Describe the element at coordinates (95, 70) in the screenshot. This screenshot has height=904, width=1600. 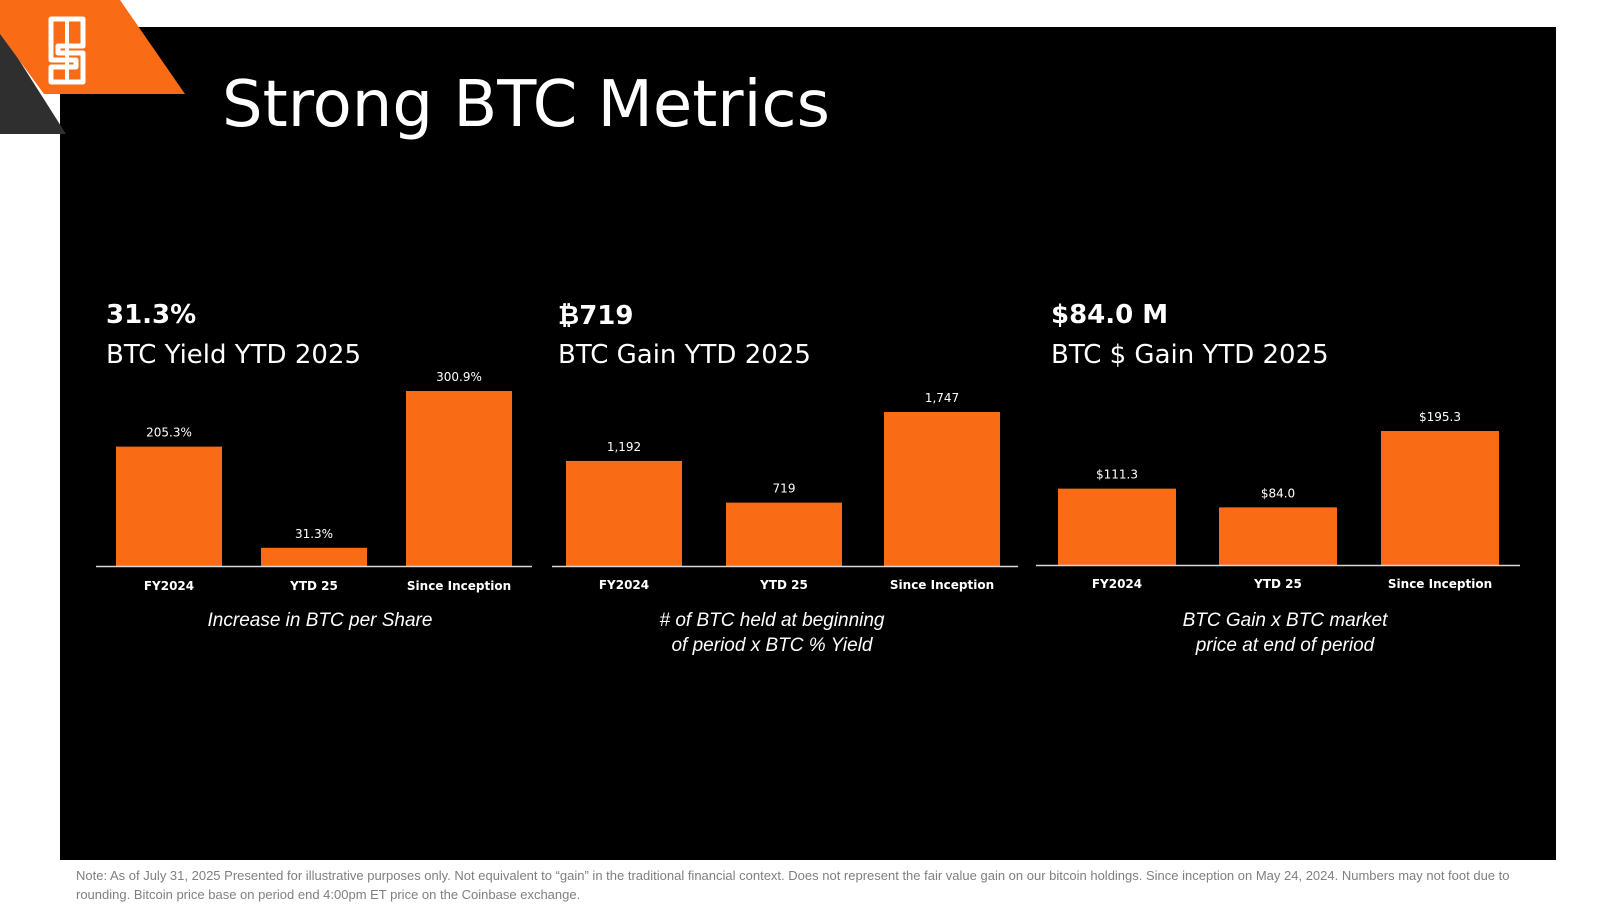
I see `brand-logo` at that location.